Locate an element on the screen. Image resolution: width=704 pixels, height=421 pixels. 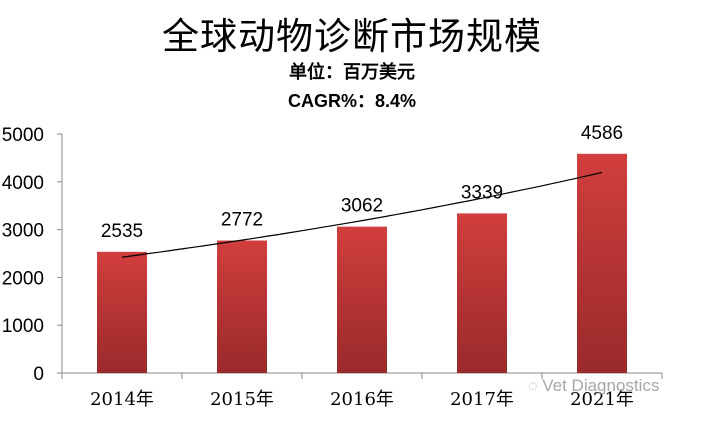
y-tick-label: 2000 is located at coordinates (23, 278).